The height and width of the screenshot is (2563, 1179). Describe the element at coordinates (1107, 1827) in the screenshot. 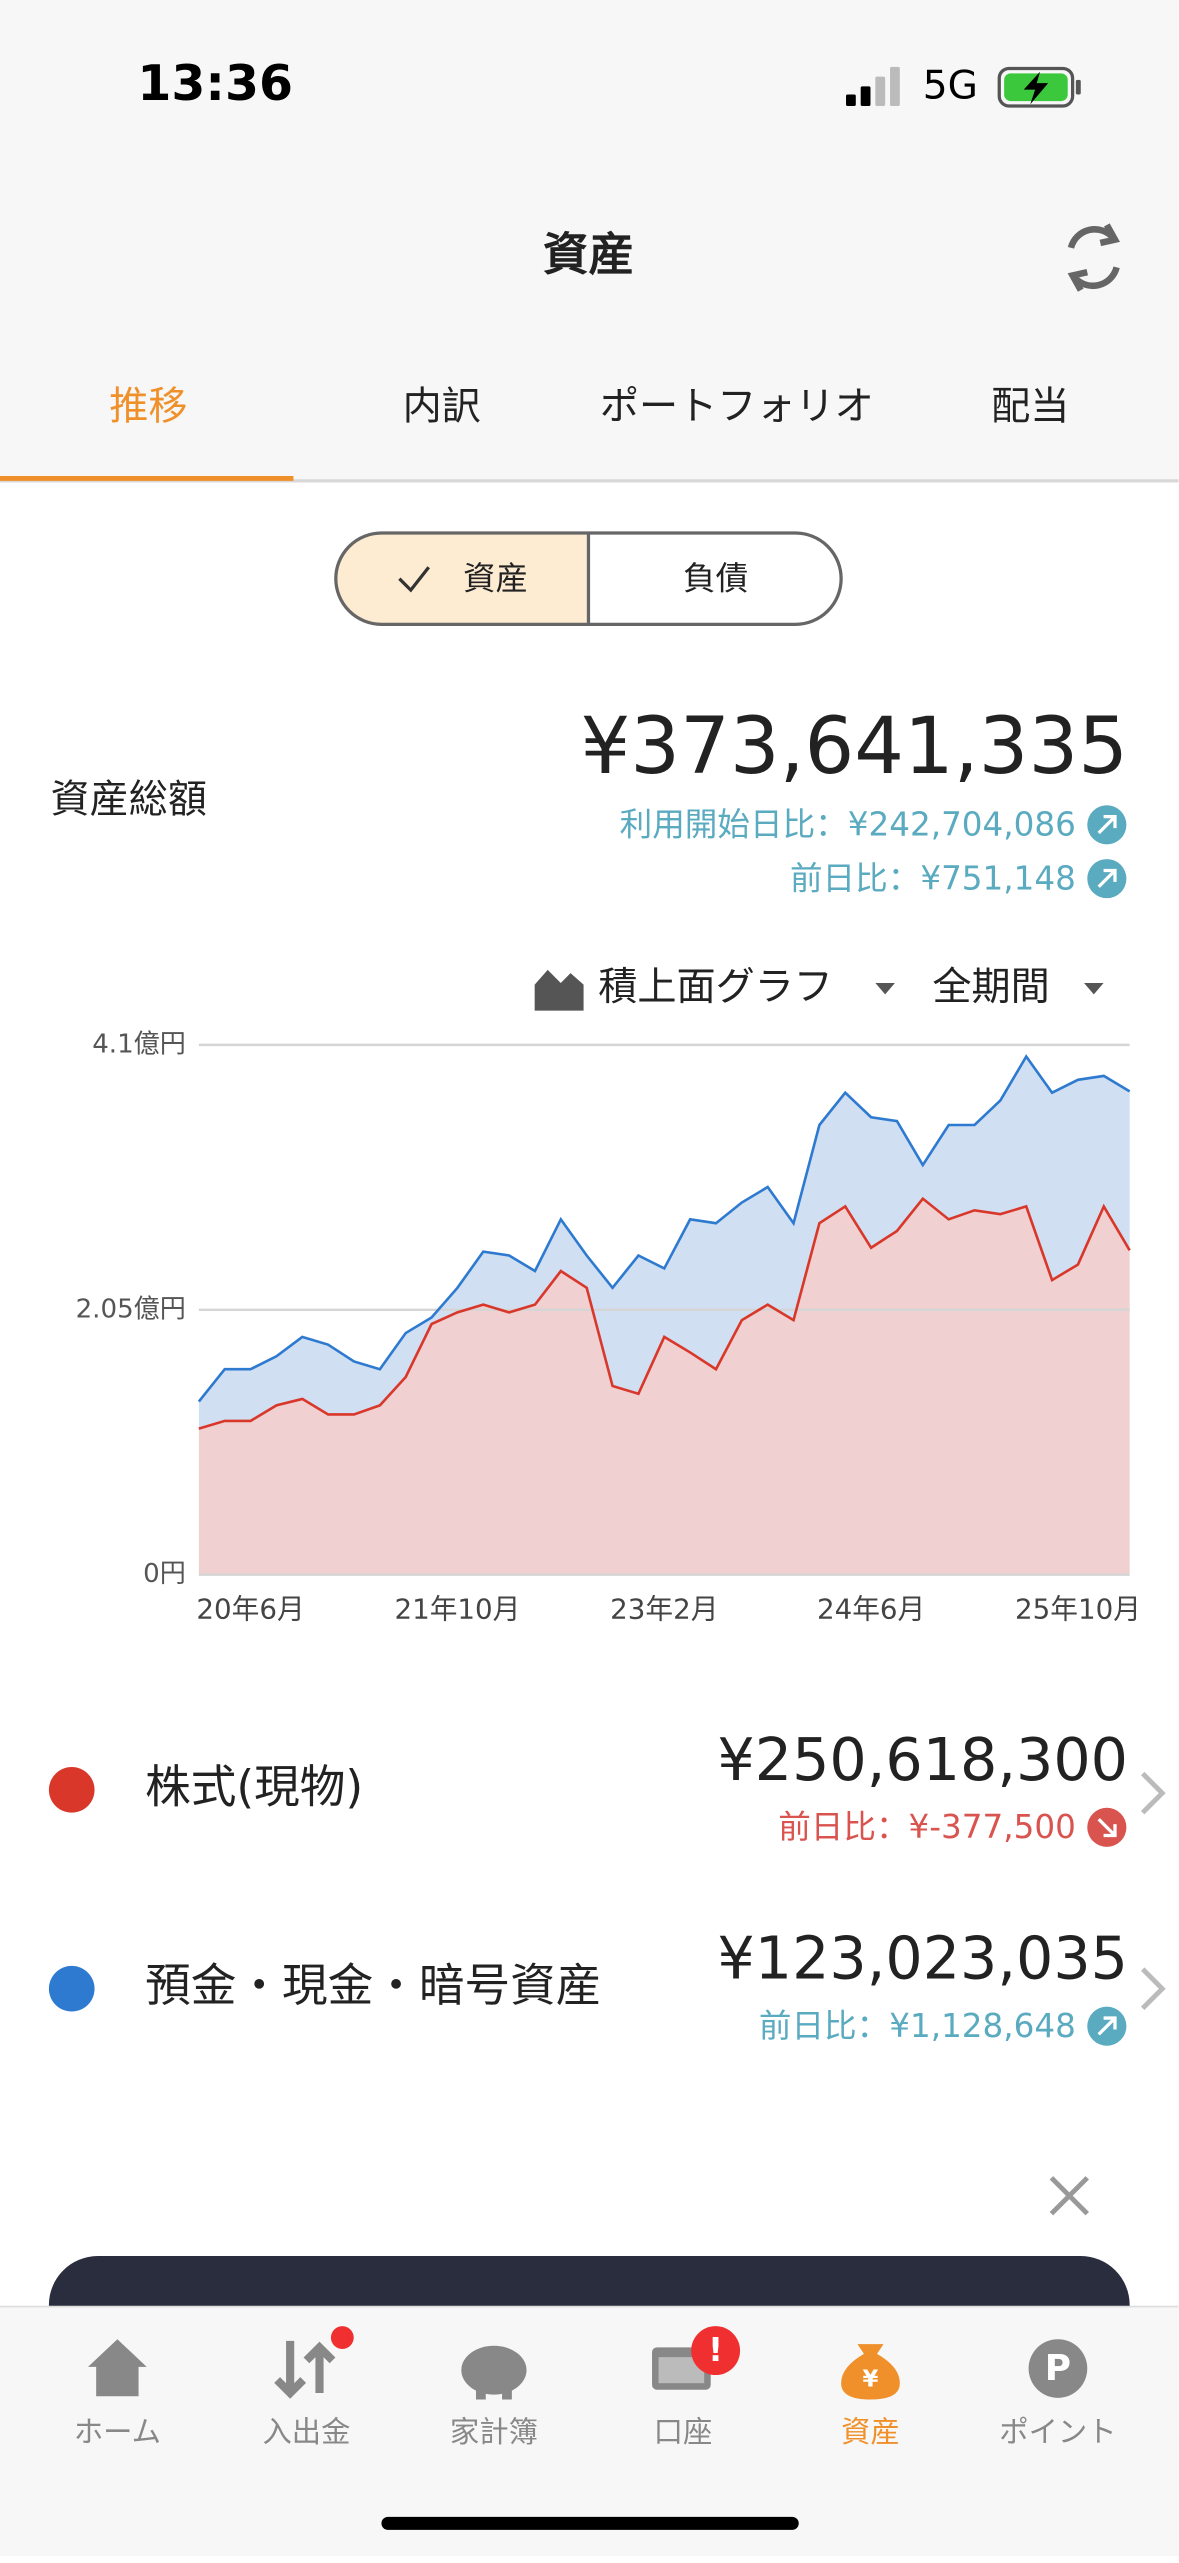

I see `down-arrow-icon` at that location.